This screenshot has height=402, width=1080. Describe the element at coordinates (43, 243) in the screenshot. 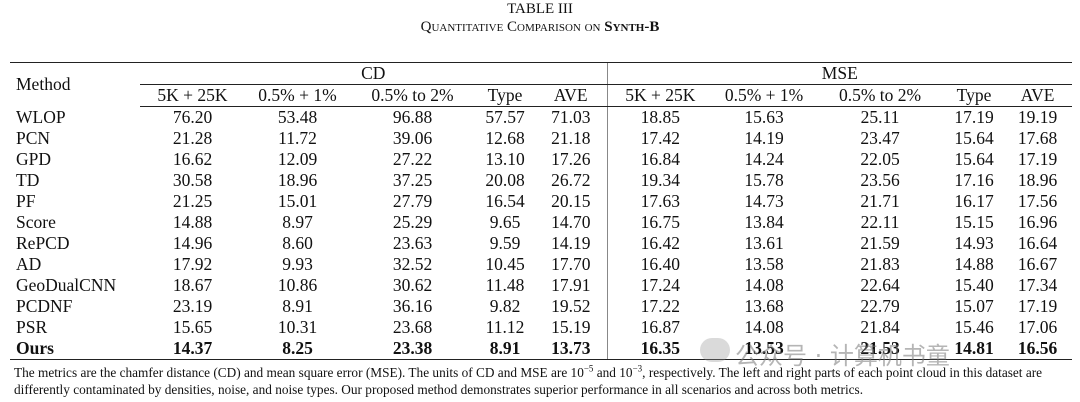

I see `method-cell: RePCD` at that location.